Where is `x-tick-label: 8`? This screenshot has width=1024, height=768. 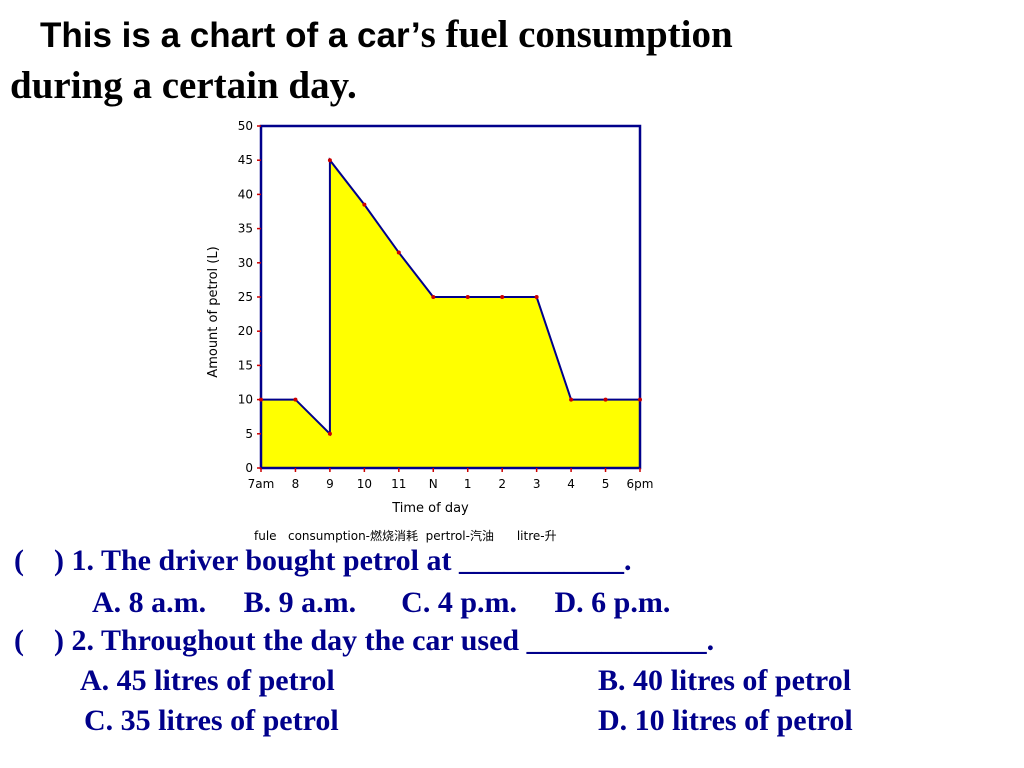
x-tick-label: 8 is located at coordinates (296, 484).